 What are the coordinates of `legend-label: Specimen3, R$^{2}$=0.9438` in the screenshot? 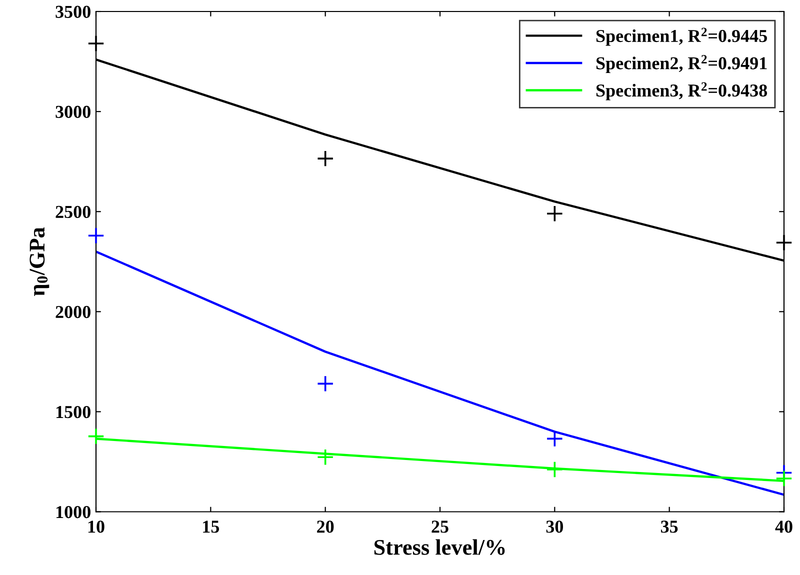 It's located at (682, 91).